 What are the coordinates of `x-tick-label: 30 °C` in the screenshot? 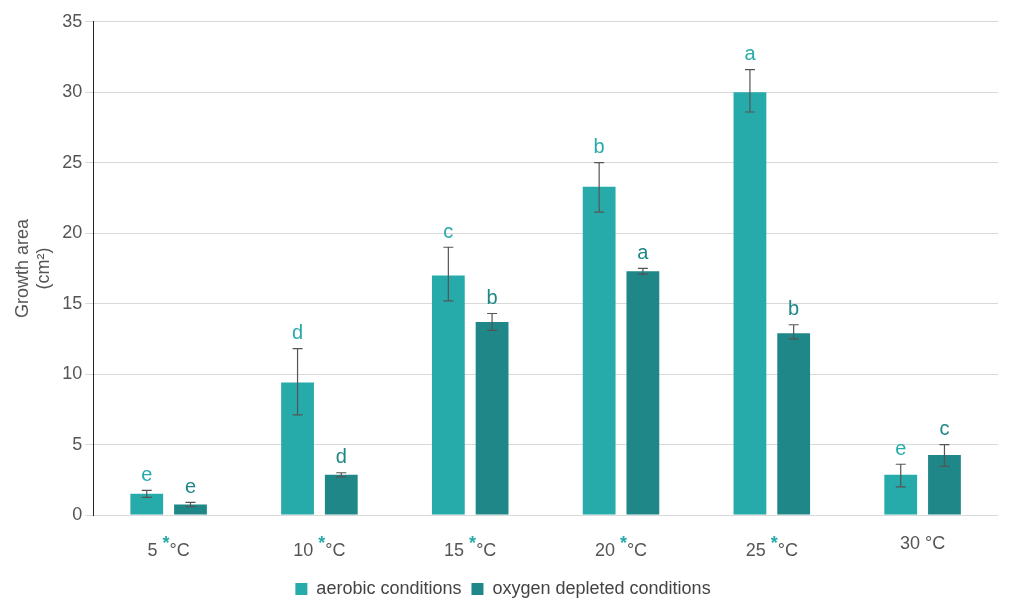 It's located at (922, 543).